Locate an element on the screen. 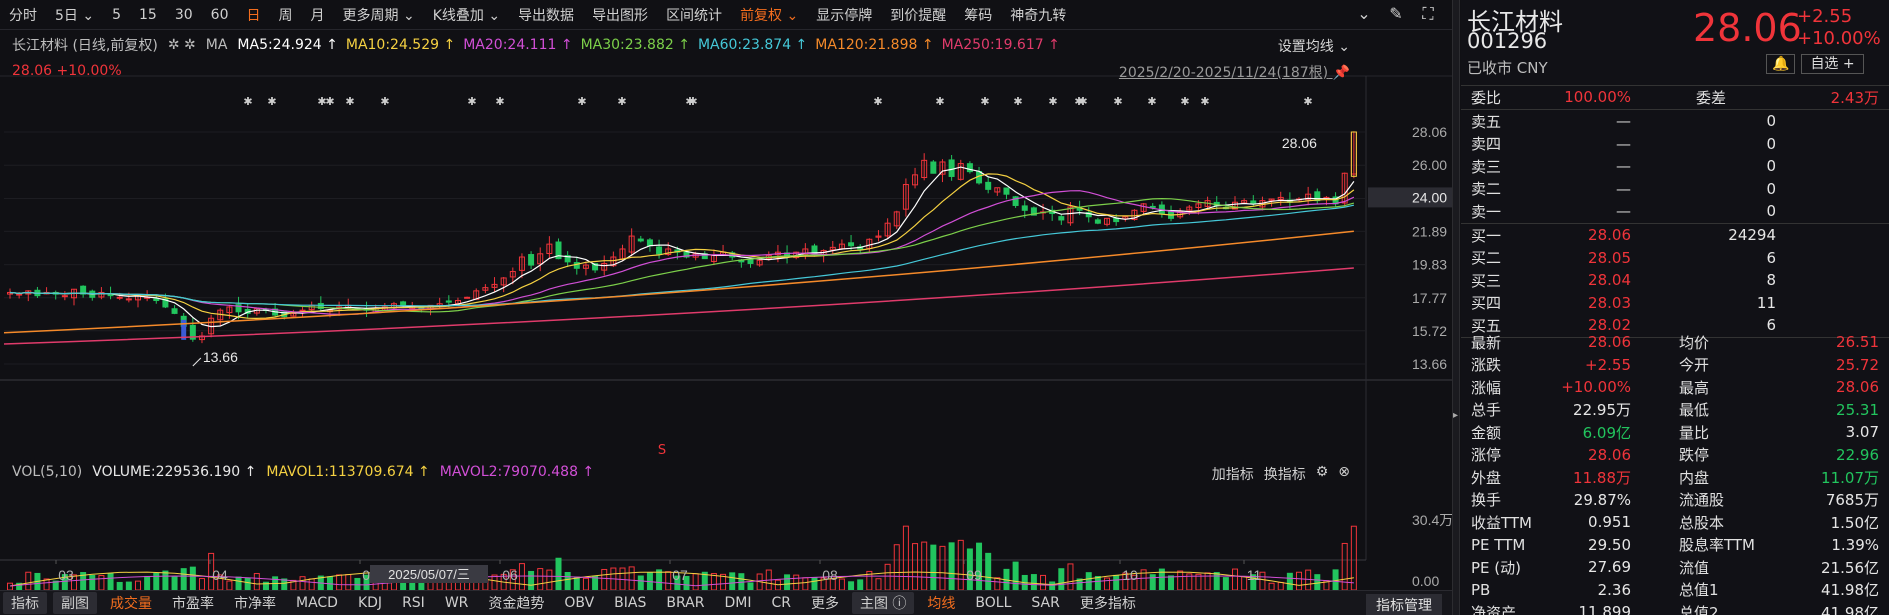  period-tab-9: 更多周期 ⌄ is located at coordinates (378, 15).